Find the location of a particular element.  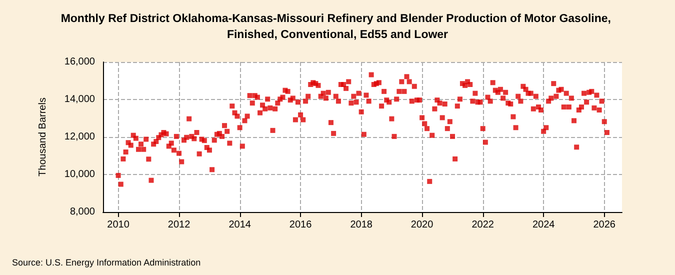

x-tick-label: 2020 is located at coordinates (422, 225).